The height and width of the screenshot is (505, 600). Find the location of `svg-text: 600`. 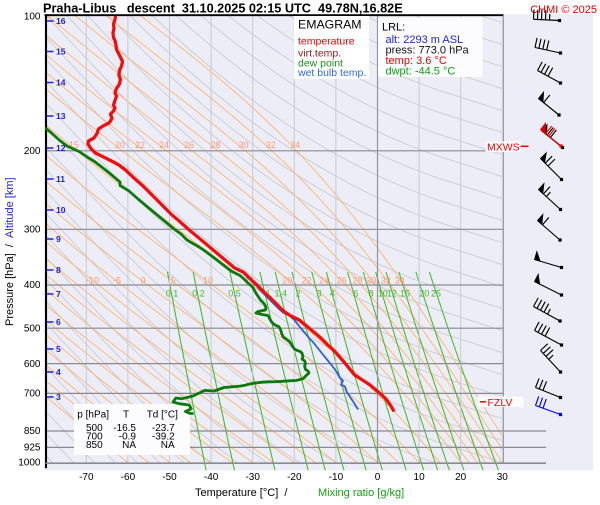

svg-text: 600 is located at coordinates (32, 364).